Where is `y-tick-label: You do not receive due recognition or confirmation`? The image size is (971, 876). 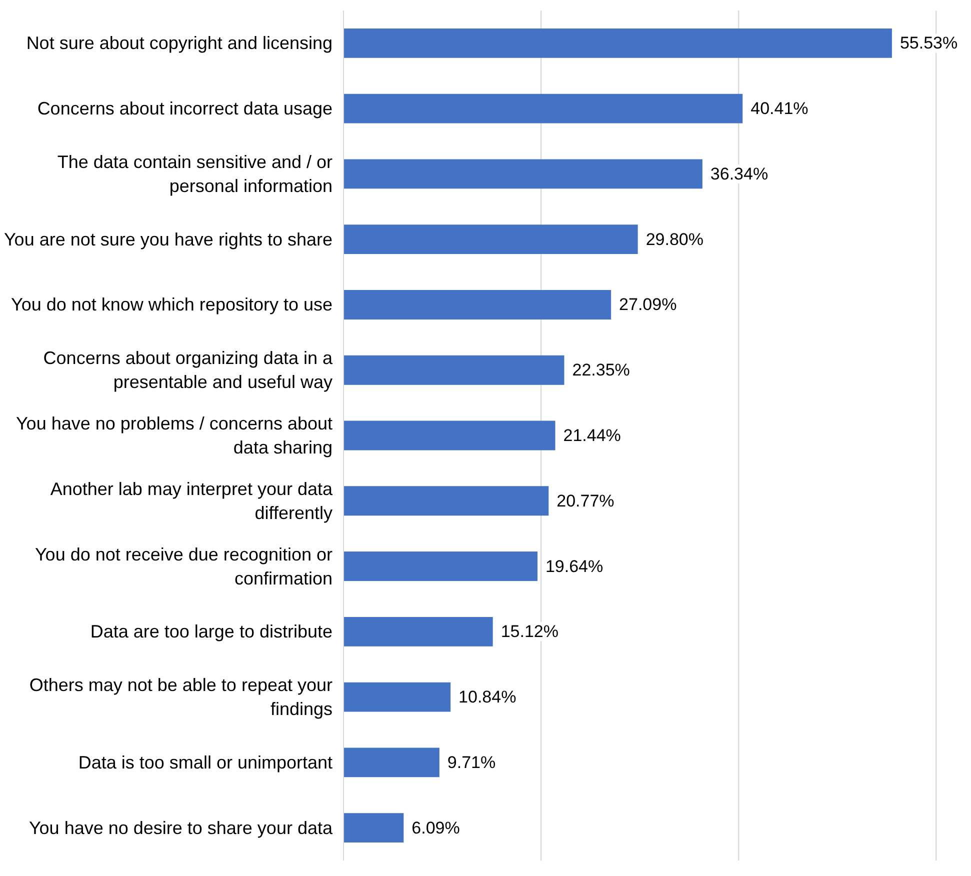 y-tick-label: You do not receive due recognition or confirmation is located at coordinates (183, 566).